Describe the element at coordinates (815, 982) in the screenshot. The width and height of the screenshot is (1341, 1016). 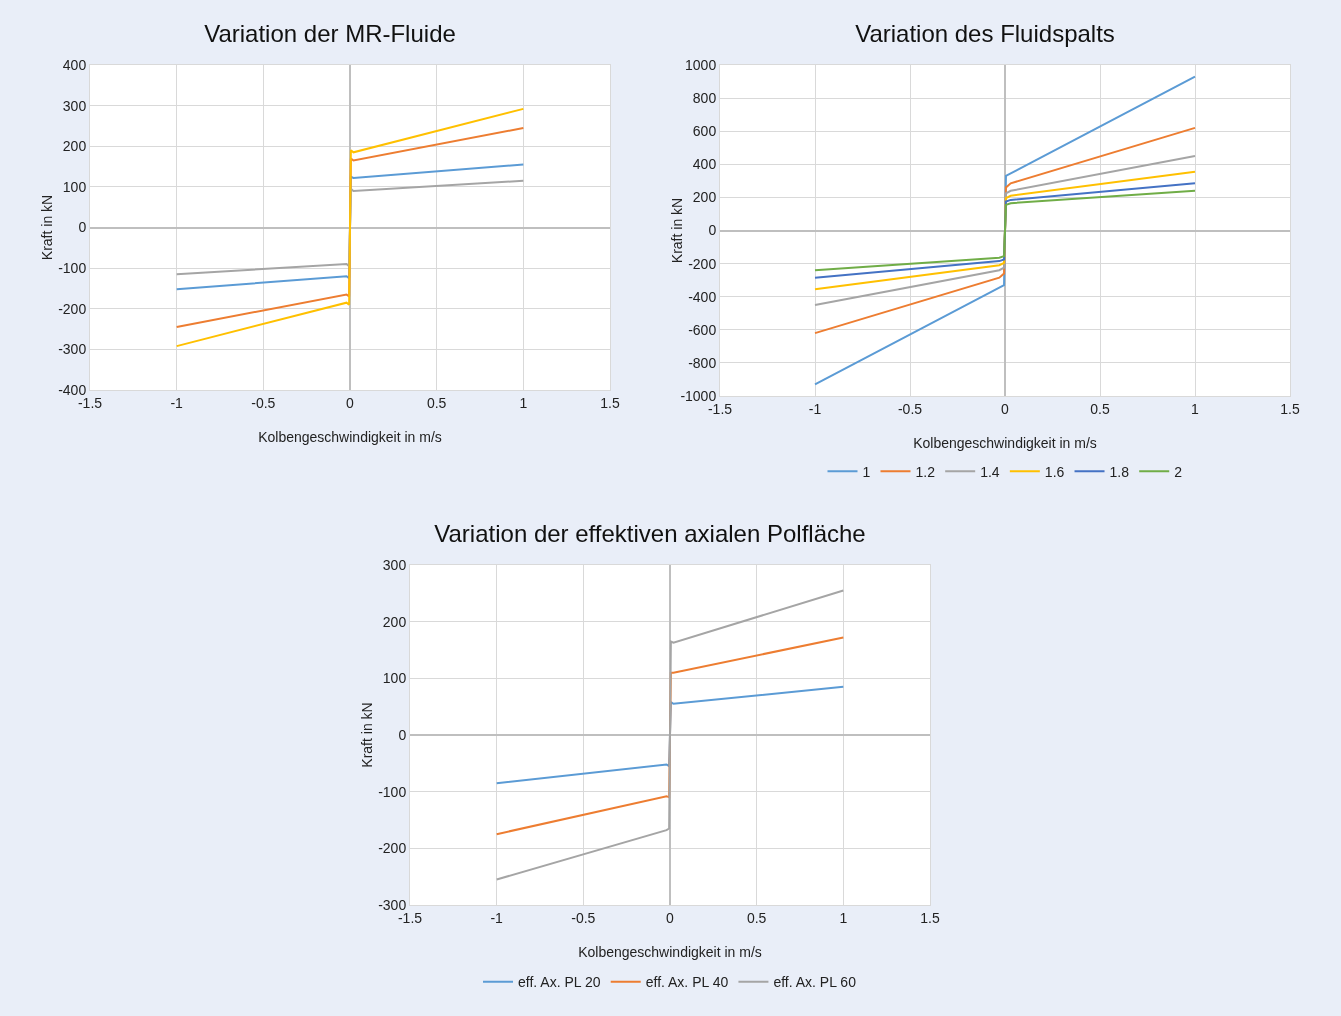
I see `legend-label: eff. Ax. PL 60` at that location.